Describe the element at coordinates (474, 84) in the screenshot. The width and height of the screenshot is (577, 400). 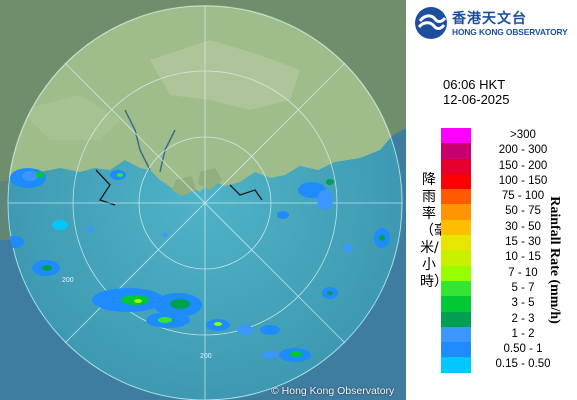
I see `observation-time: 06:06 HKT` at that location.